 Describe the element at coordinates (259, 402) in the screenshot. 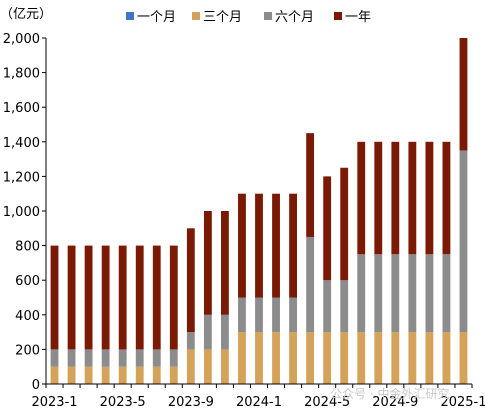

I see `x-tick-label: 2024-1` at that location.